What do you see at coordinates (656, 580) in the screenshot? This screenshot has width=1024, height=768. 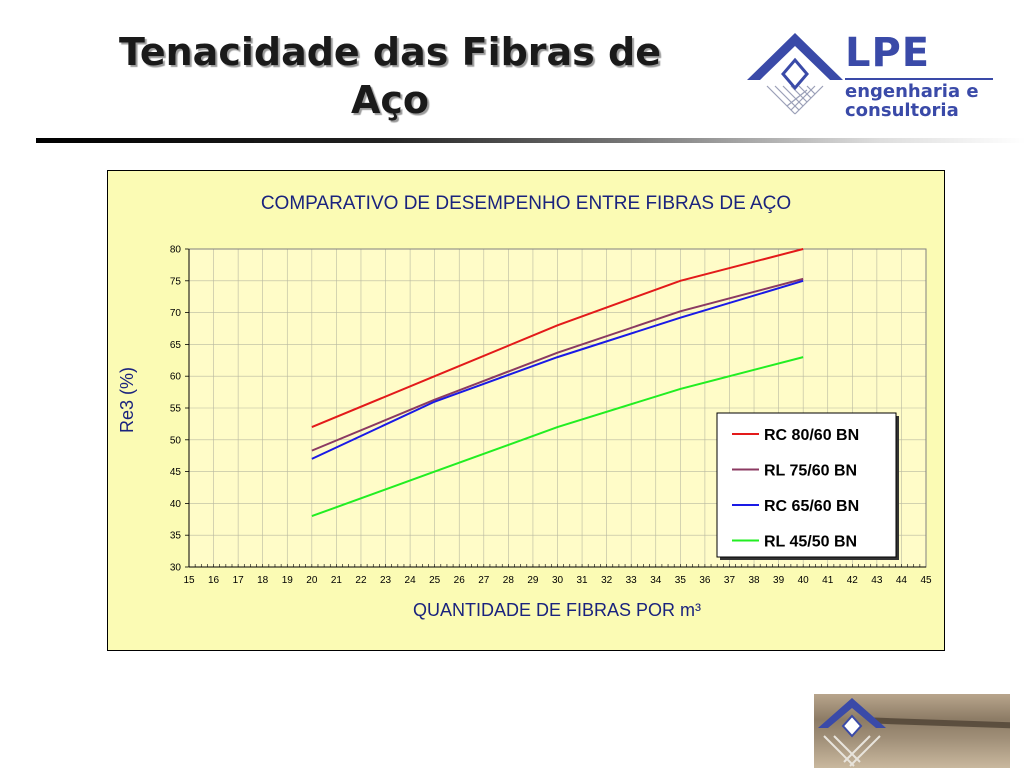 I see `x-tick-label: 34` at bounding box center [656, 580].